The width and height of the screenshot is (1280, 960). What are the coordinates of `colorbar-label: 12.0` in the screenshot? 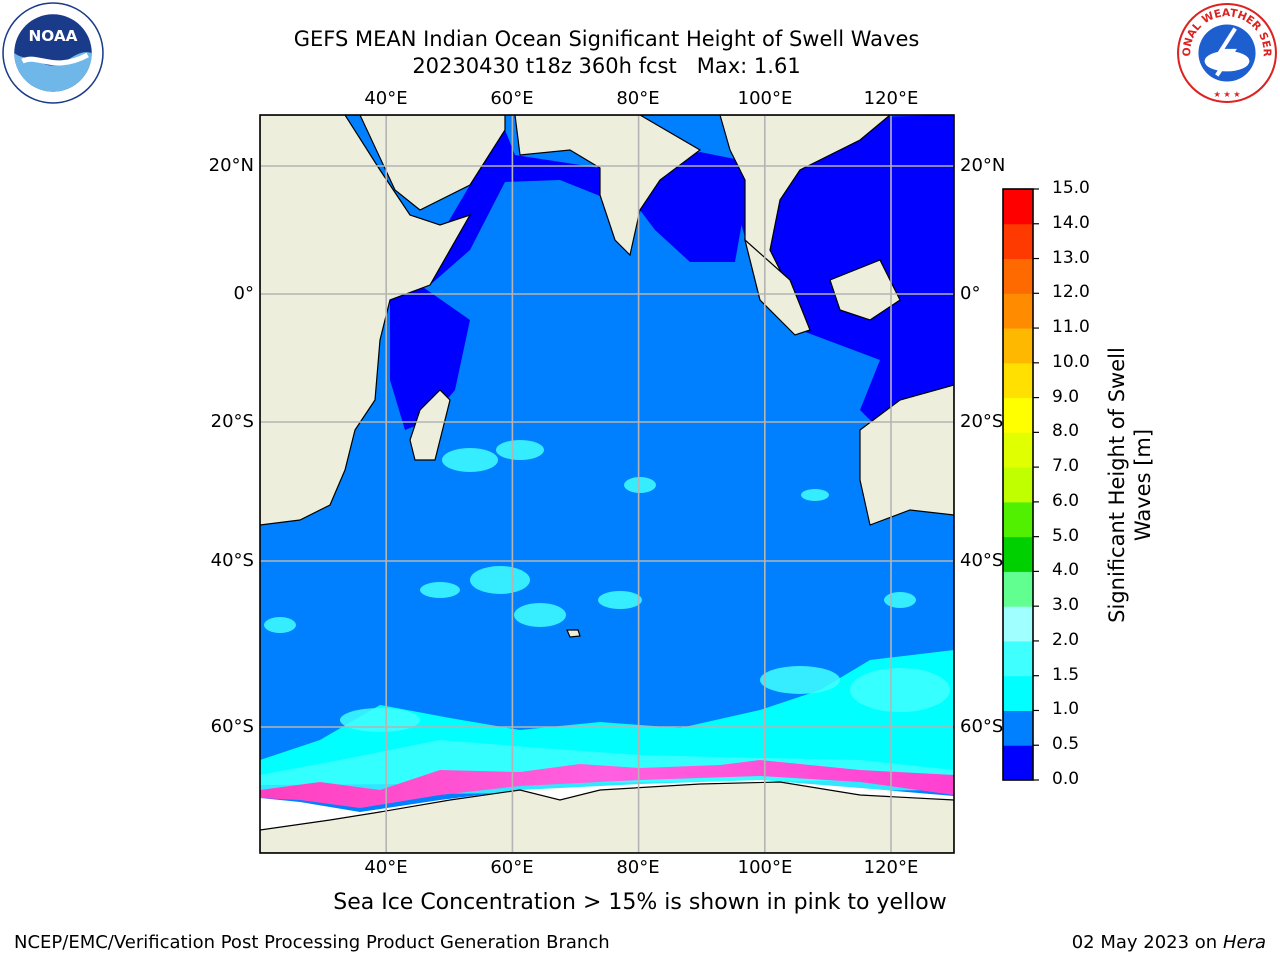 It's located at (1071, 292).